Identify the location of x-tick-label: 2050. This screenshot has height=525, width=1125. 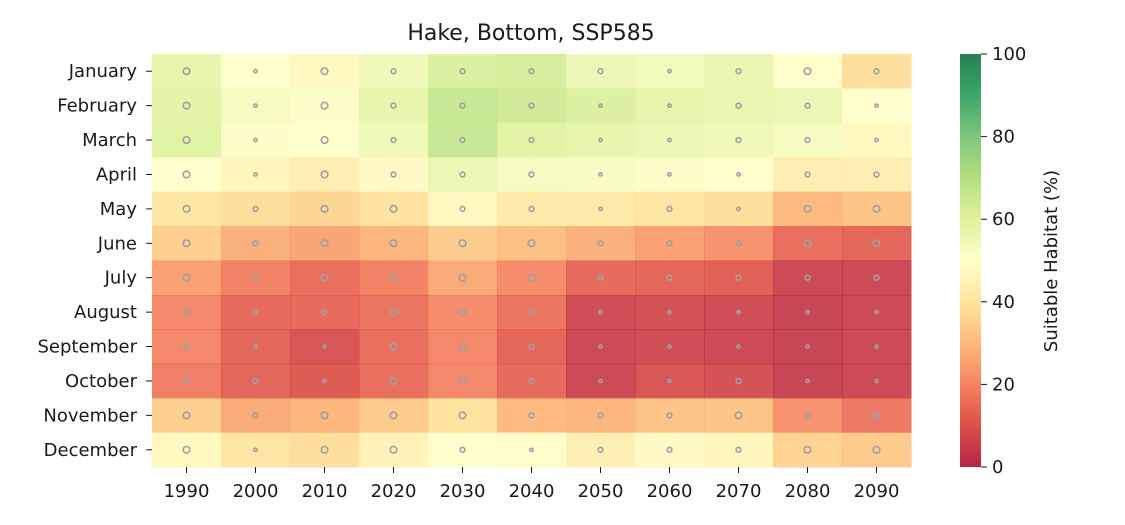
(601, 491).